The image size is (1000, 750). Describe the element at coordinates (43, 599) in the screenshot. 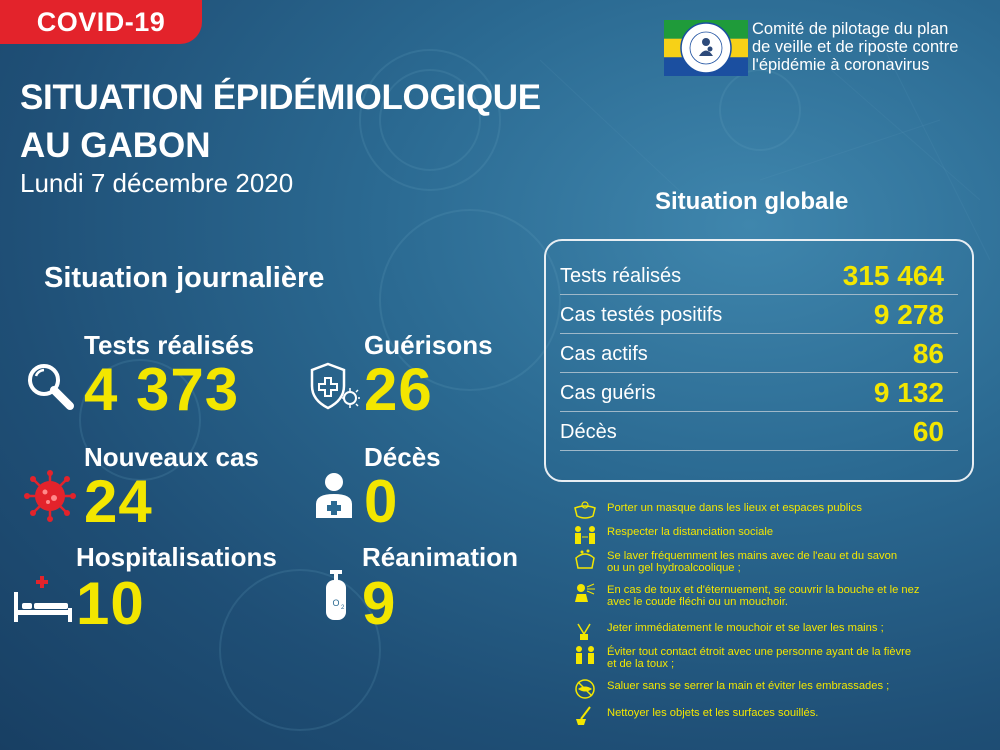

I see `hospital-bed-icon` at that location.